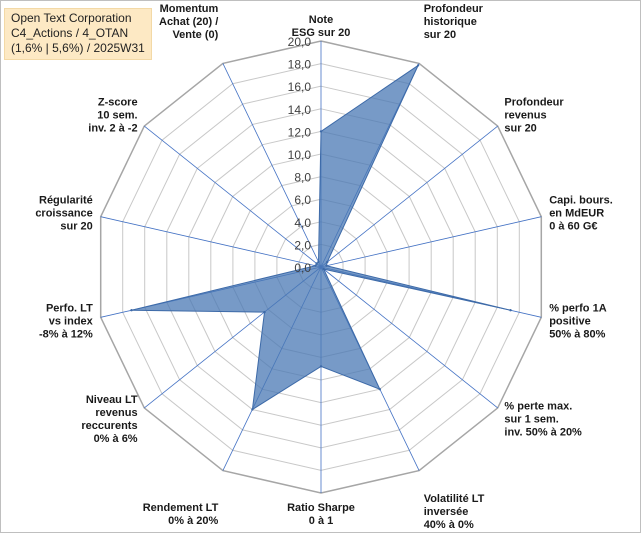 This screenshot has height=533, width=641. Describe the element at coordinates (302, 178) in the screenshot. I see `tick-label: 8,0` at that location.